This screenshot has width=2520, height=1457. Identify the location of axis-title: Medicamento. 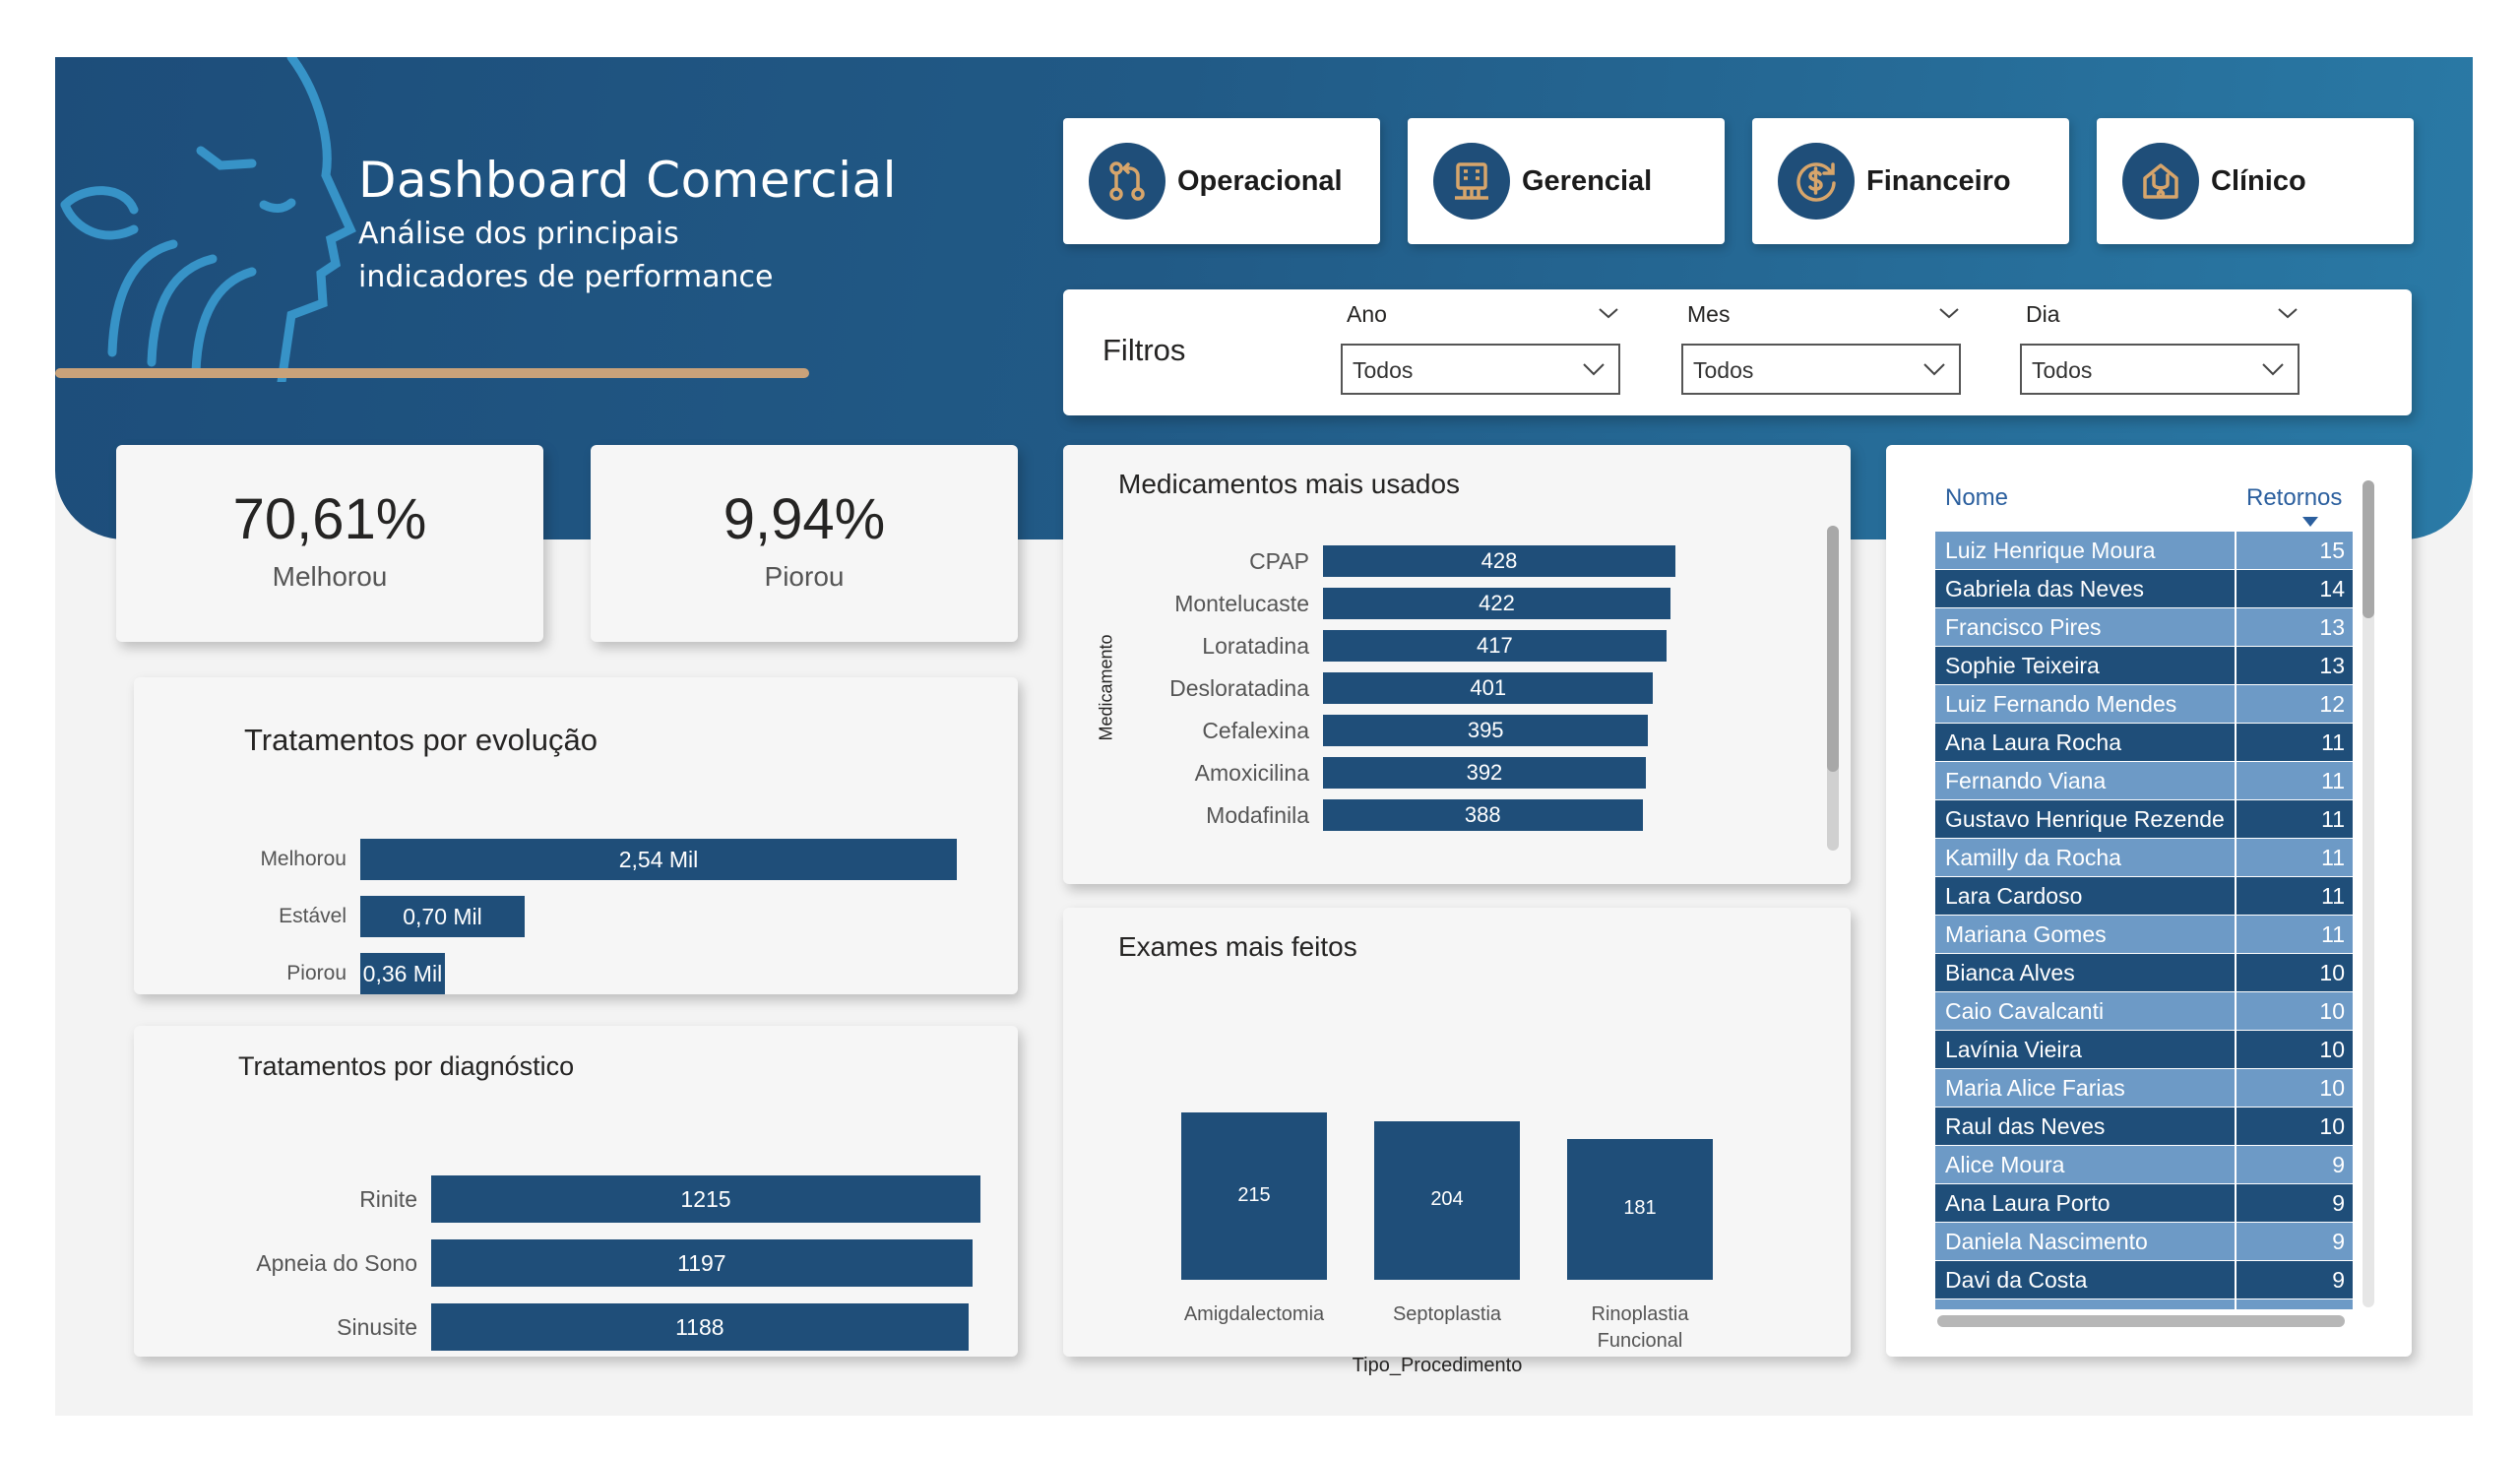
(1106, 687).